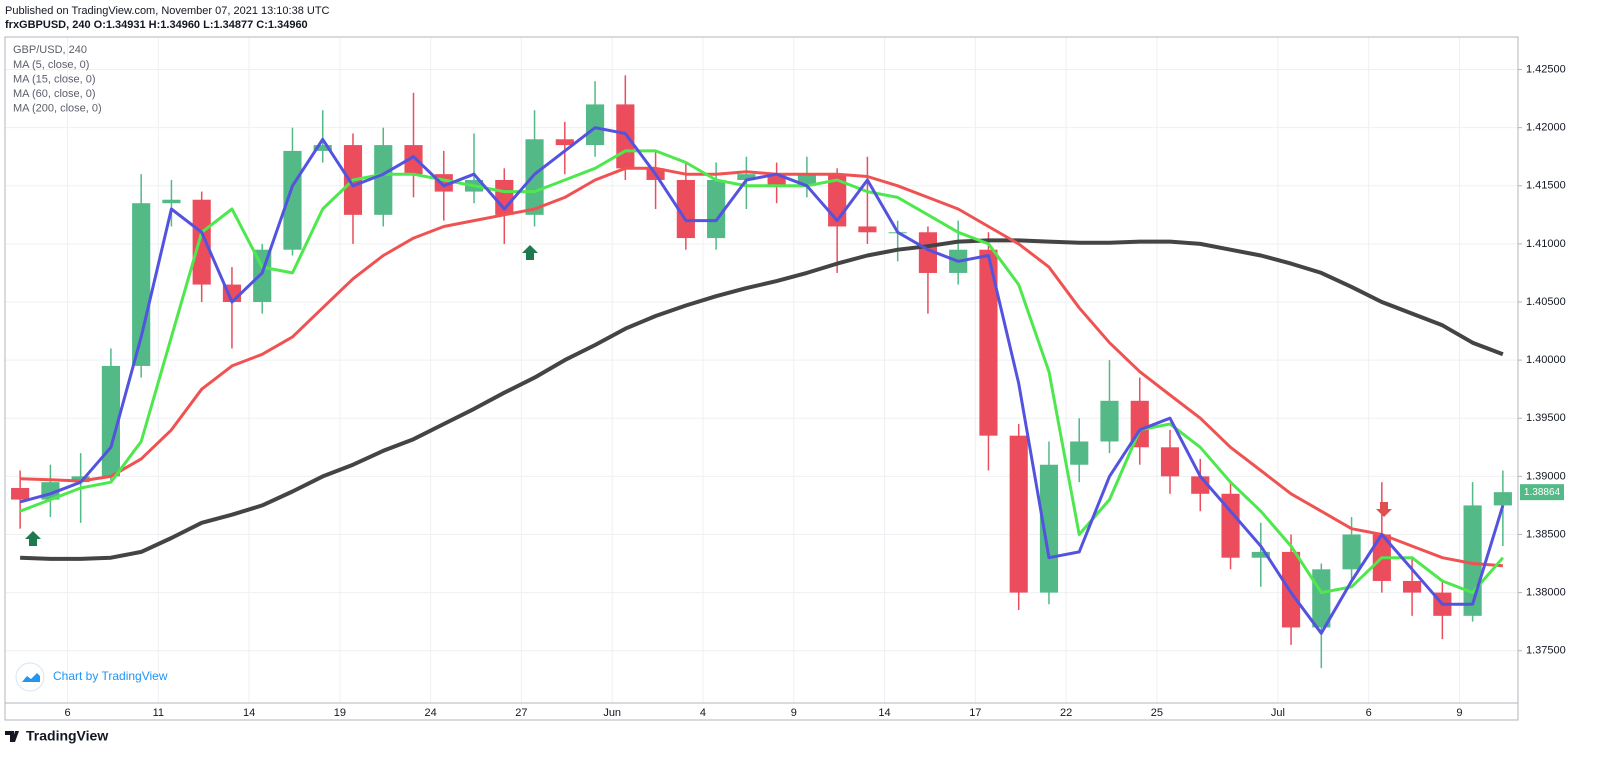 Image resolution: width=1600 pixels, height=767 pixels. Describe the element at coordinates (57, 108) in the screenshot. I see `legend-entry: MA (200, close, 0)` at that location.